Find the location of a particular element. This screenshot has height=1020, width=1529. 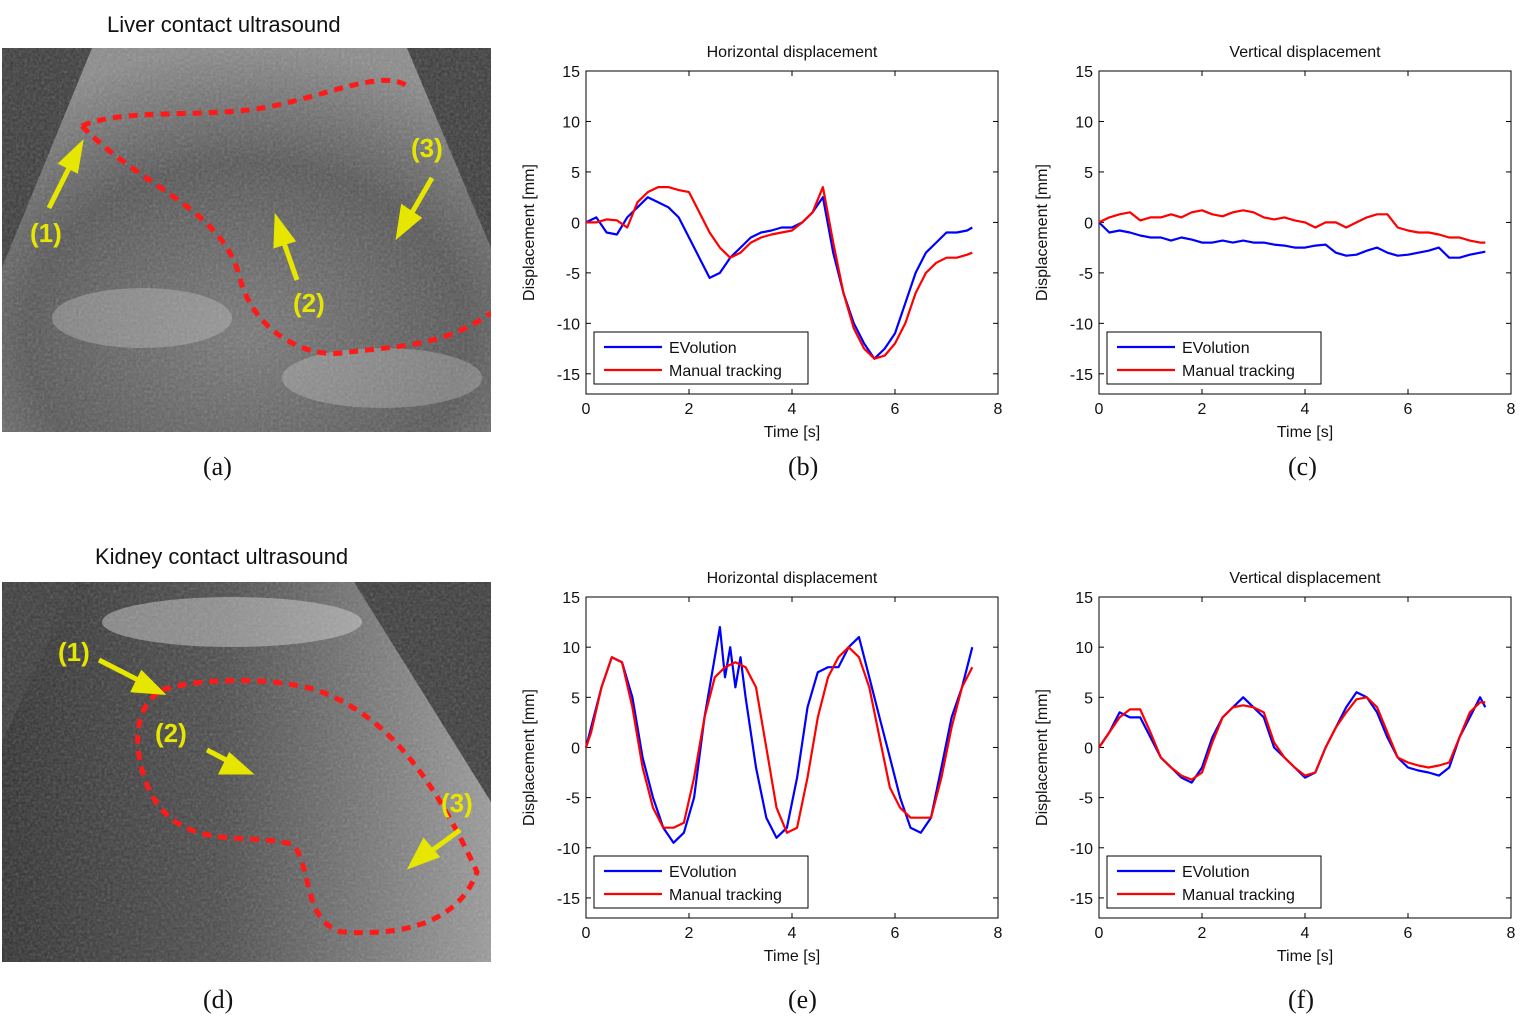

chart-title: Vertical displacement is located at coordinates (1305, 52).